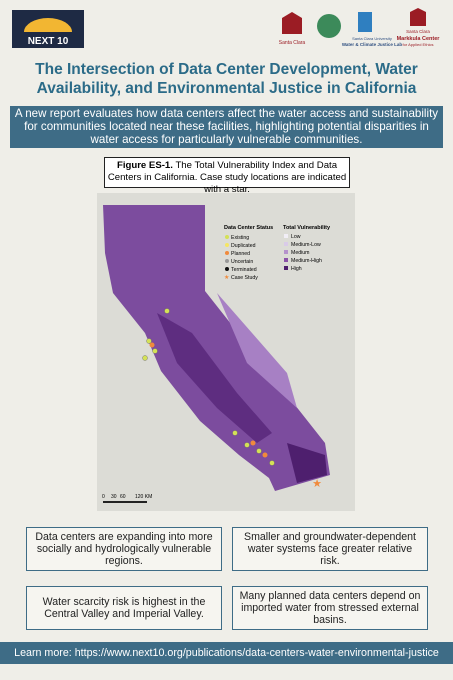  I want to click on legend-vulnerability: Low Medium-Low Medium Medium-High High, so click(303, 253).